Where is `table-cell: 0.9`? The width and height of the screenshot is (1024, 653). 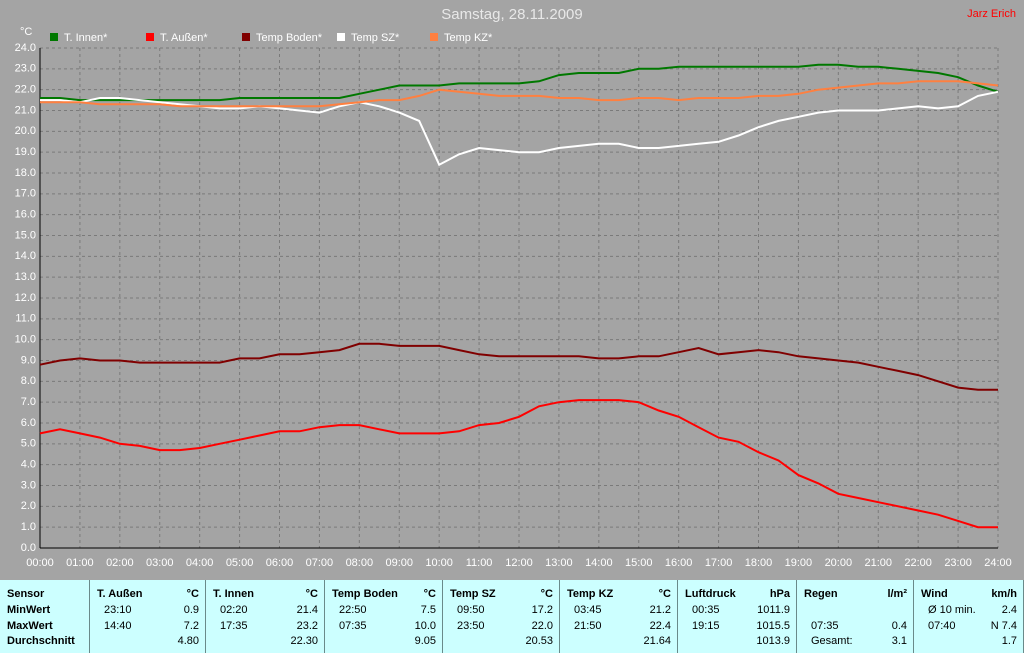 table-cell: 0.9 is located at coordinates (191, 610).